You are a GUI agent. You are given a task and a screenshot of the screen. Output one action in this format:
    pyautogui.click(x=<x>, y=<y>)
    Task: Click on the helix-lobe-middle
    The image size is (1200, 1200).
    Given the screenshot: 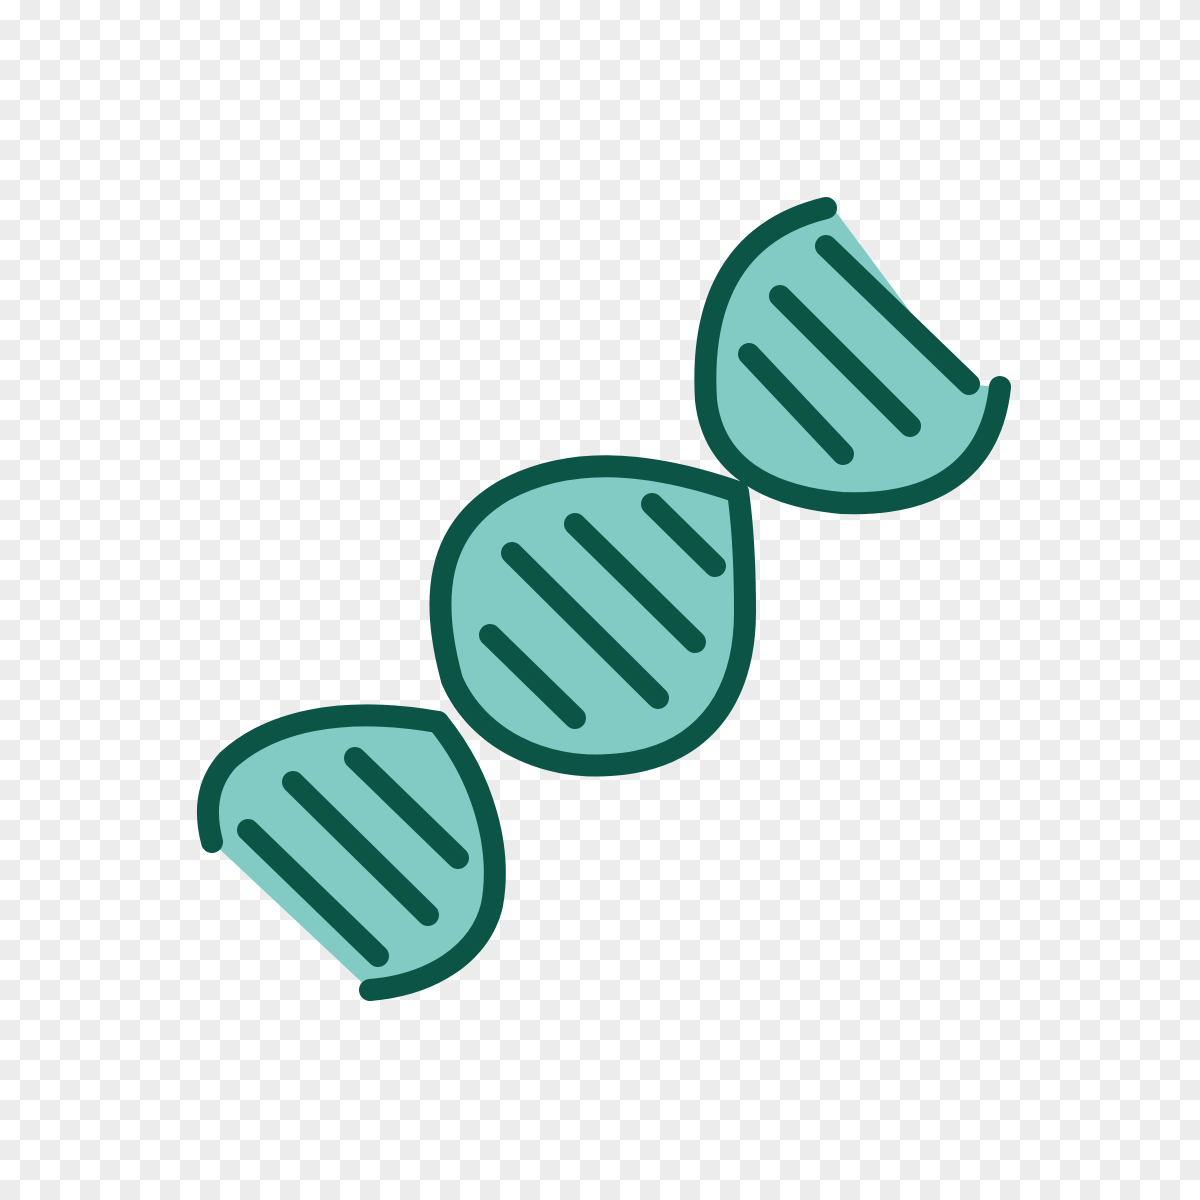 What is the action you would take?
    pyautogui.click(x=592, y=616)
    